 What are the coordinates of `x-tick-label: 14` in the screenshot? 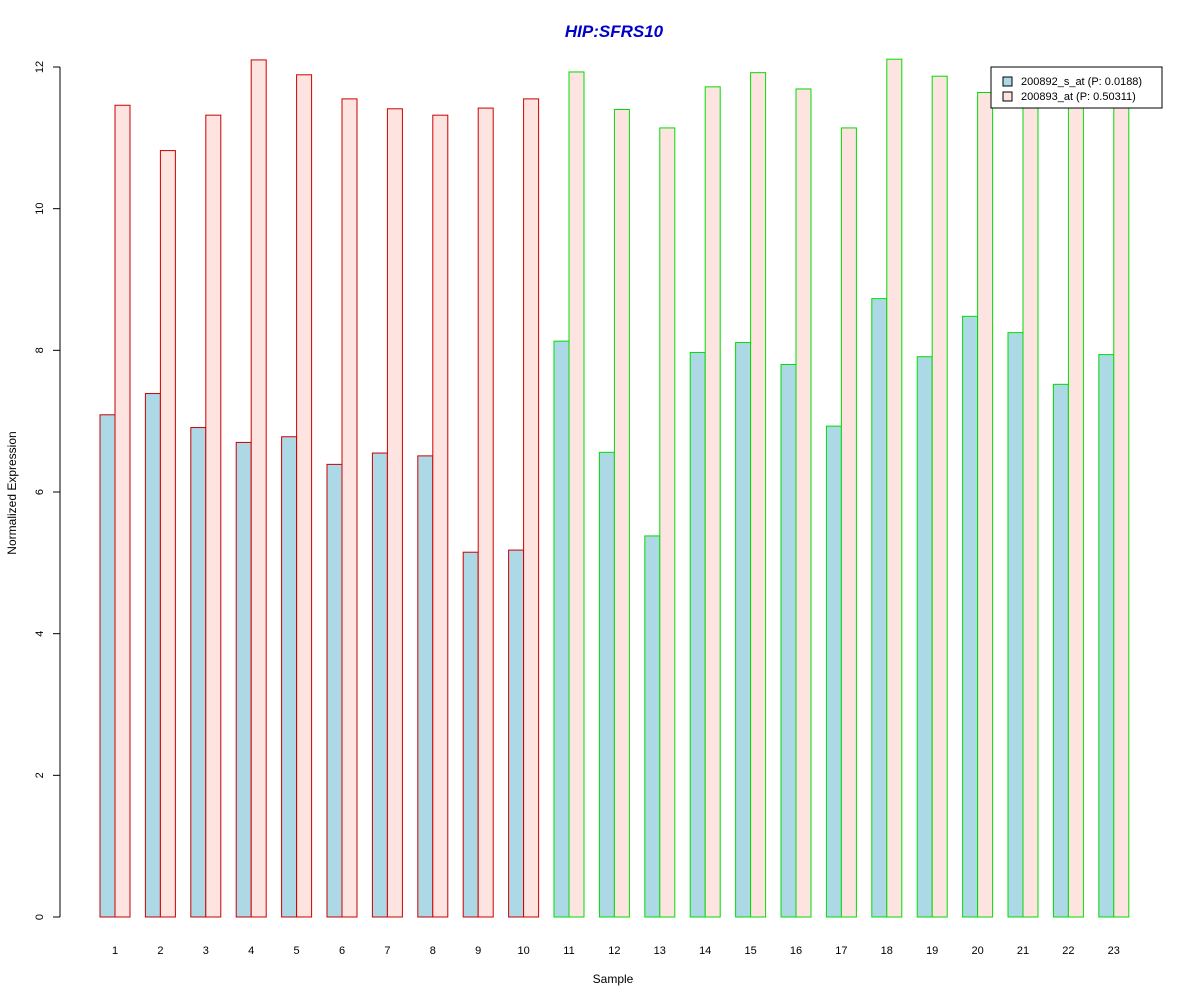 It's located at (705, 951).